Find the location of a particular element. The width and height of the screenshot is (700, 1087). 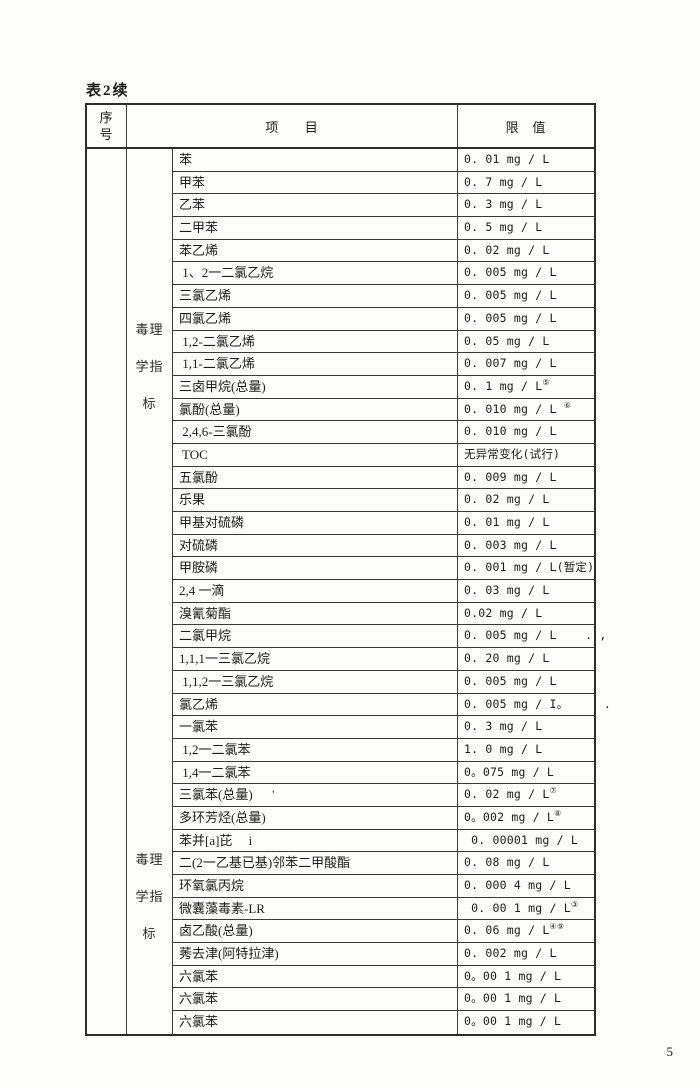

limit-cell: 0. 003 mg / L is located at coordinates (526, 546).